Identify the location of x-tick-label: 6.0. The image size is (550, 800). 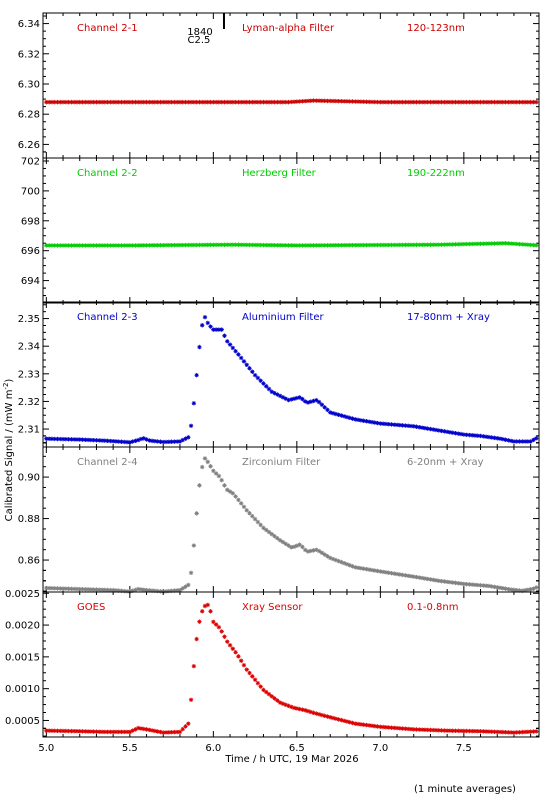
(213, 748).